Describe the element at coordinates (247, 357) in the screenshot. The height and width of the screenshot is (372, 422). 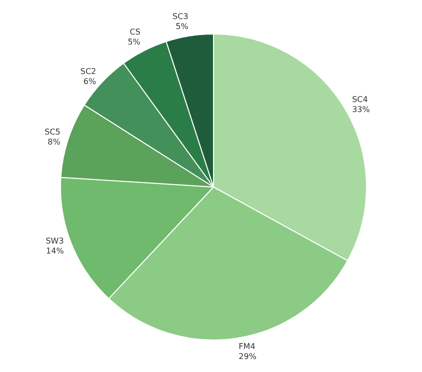
I see `data-label: 29%` at that location.